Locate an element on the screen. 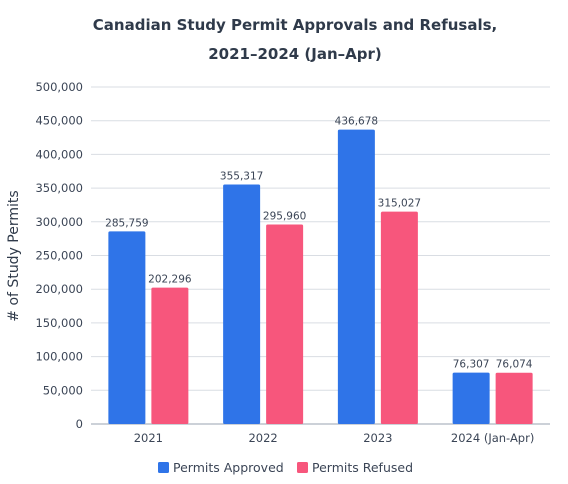 The image size is (568, 484). y-tick-label: 300,000 is located at coordinates (59, 222).